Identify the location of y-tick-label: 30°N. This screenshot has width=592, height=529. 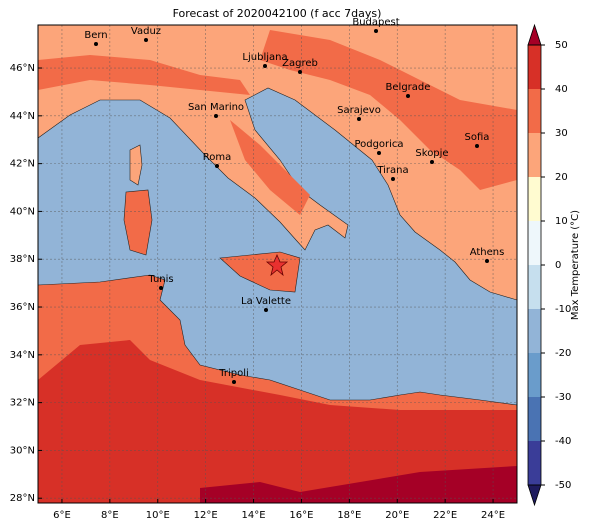
(22, 450).